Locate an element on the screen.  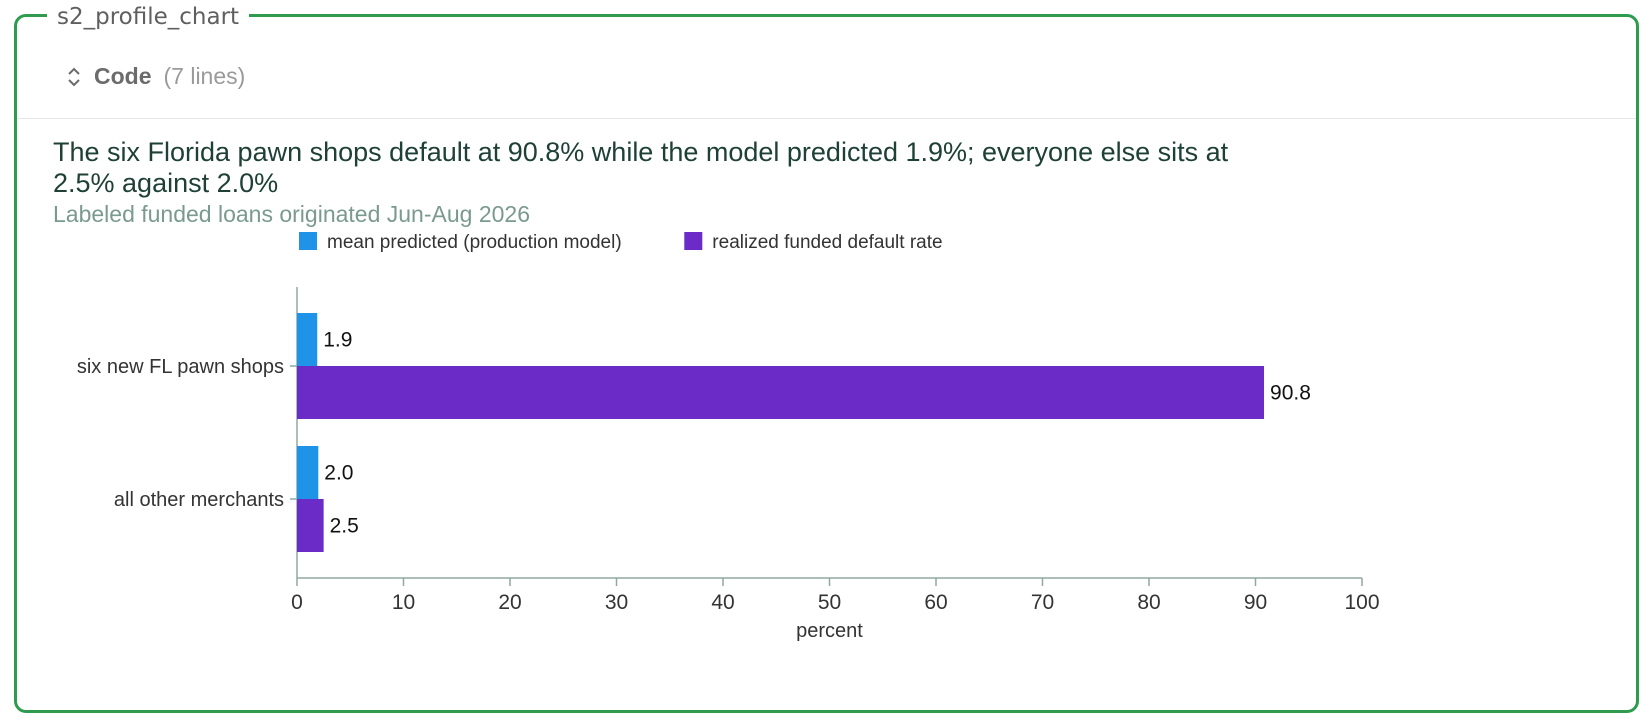
cell-label: s2_profile_chart is located at coordinates (148, 17).